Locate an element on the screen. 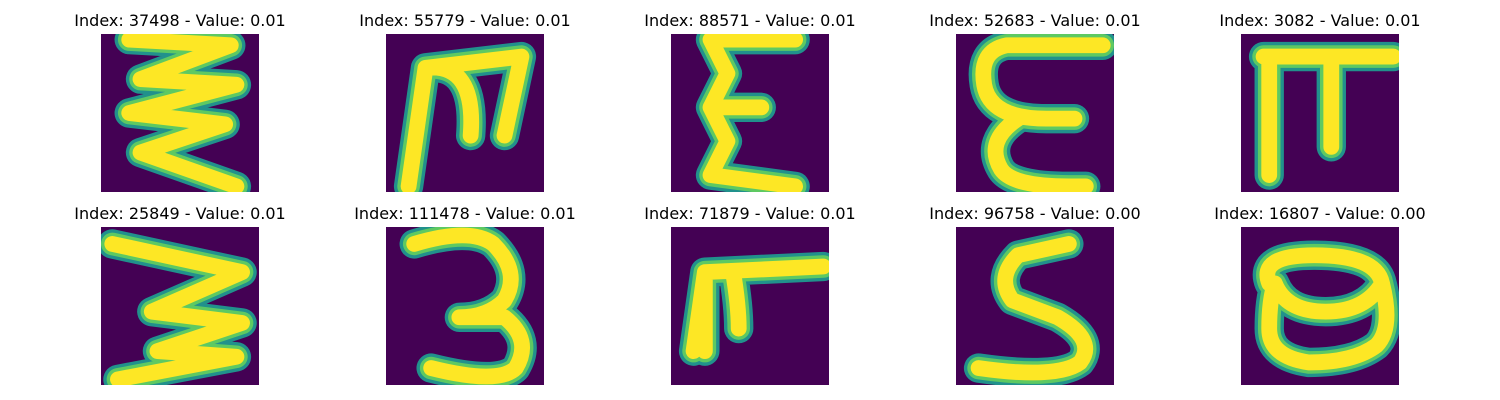 Image resolution: width=1500 pixels, height=400 pixels. sample-cell: Index: 37498 - Value: 0.01 is located at coordinates (180, 101).